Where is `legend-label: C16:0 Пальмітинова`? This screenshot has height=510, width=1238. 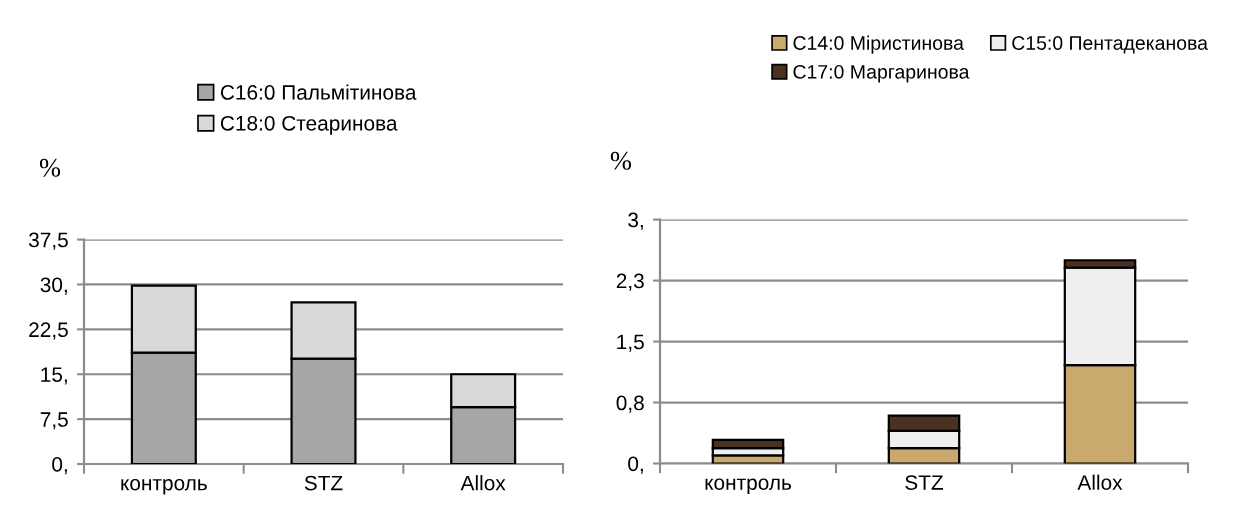 legend-label: C16:0 Пальмітинова is located at coordinates (318, 92).